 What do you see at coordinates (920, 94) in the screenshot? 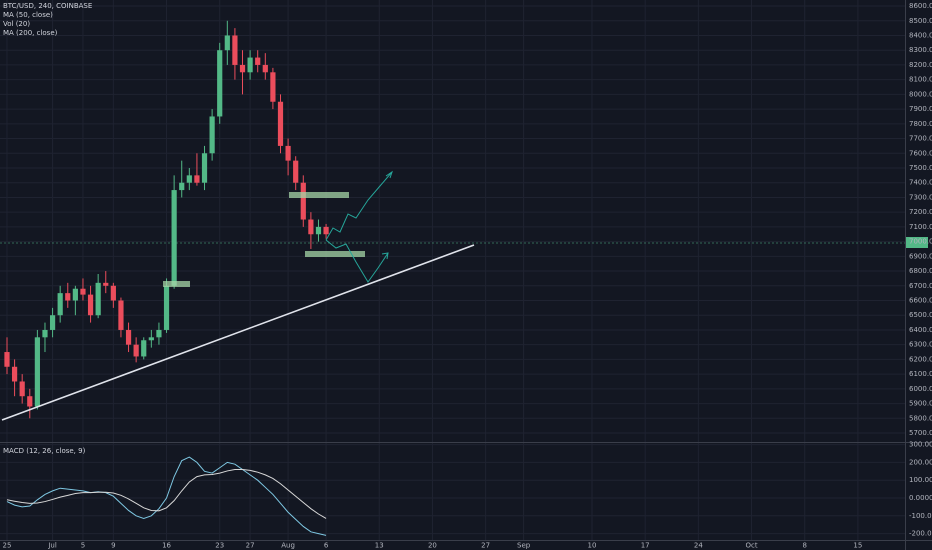
I see `y-tick-label: 8000.00` at bounding box center [920, 94].